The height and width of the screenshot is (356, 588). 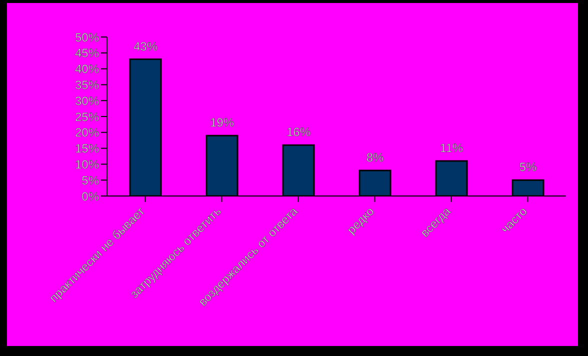 What do you see at coordinates (87, 164) in the screenshot?
I see `y-tick-label: 10%` at bounding box center [87, 164].